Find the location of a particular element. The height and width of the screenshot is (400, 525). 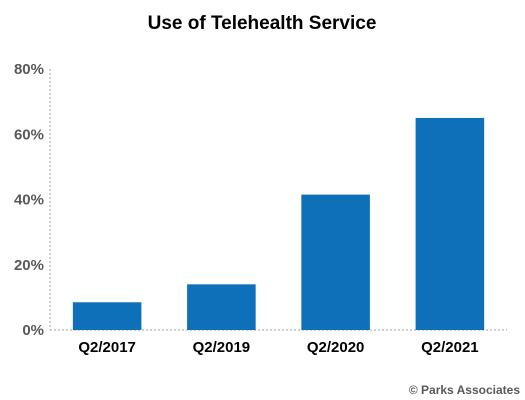

bar-q2-2019 is located at coordinates (221, 307).